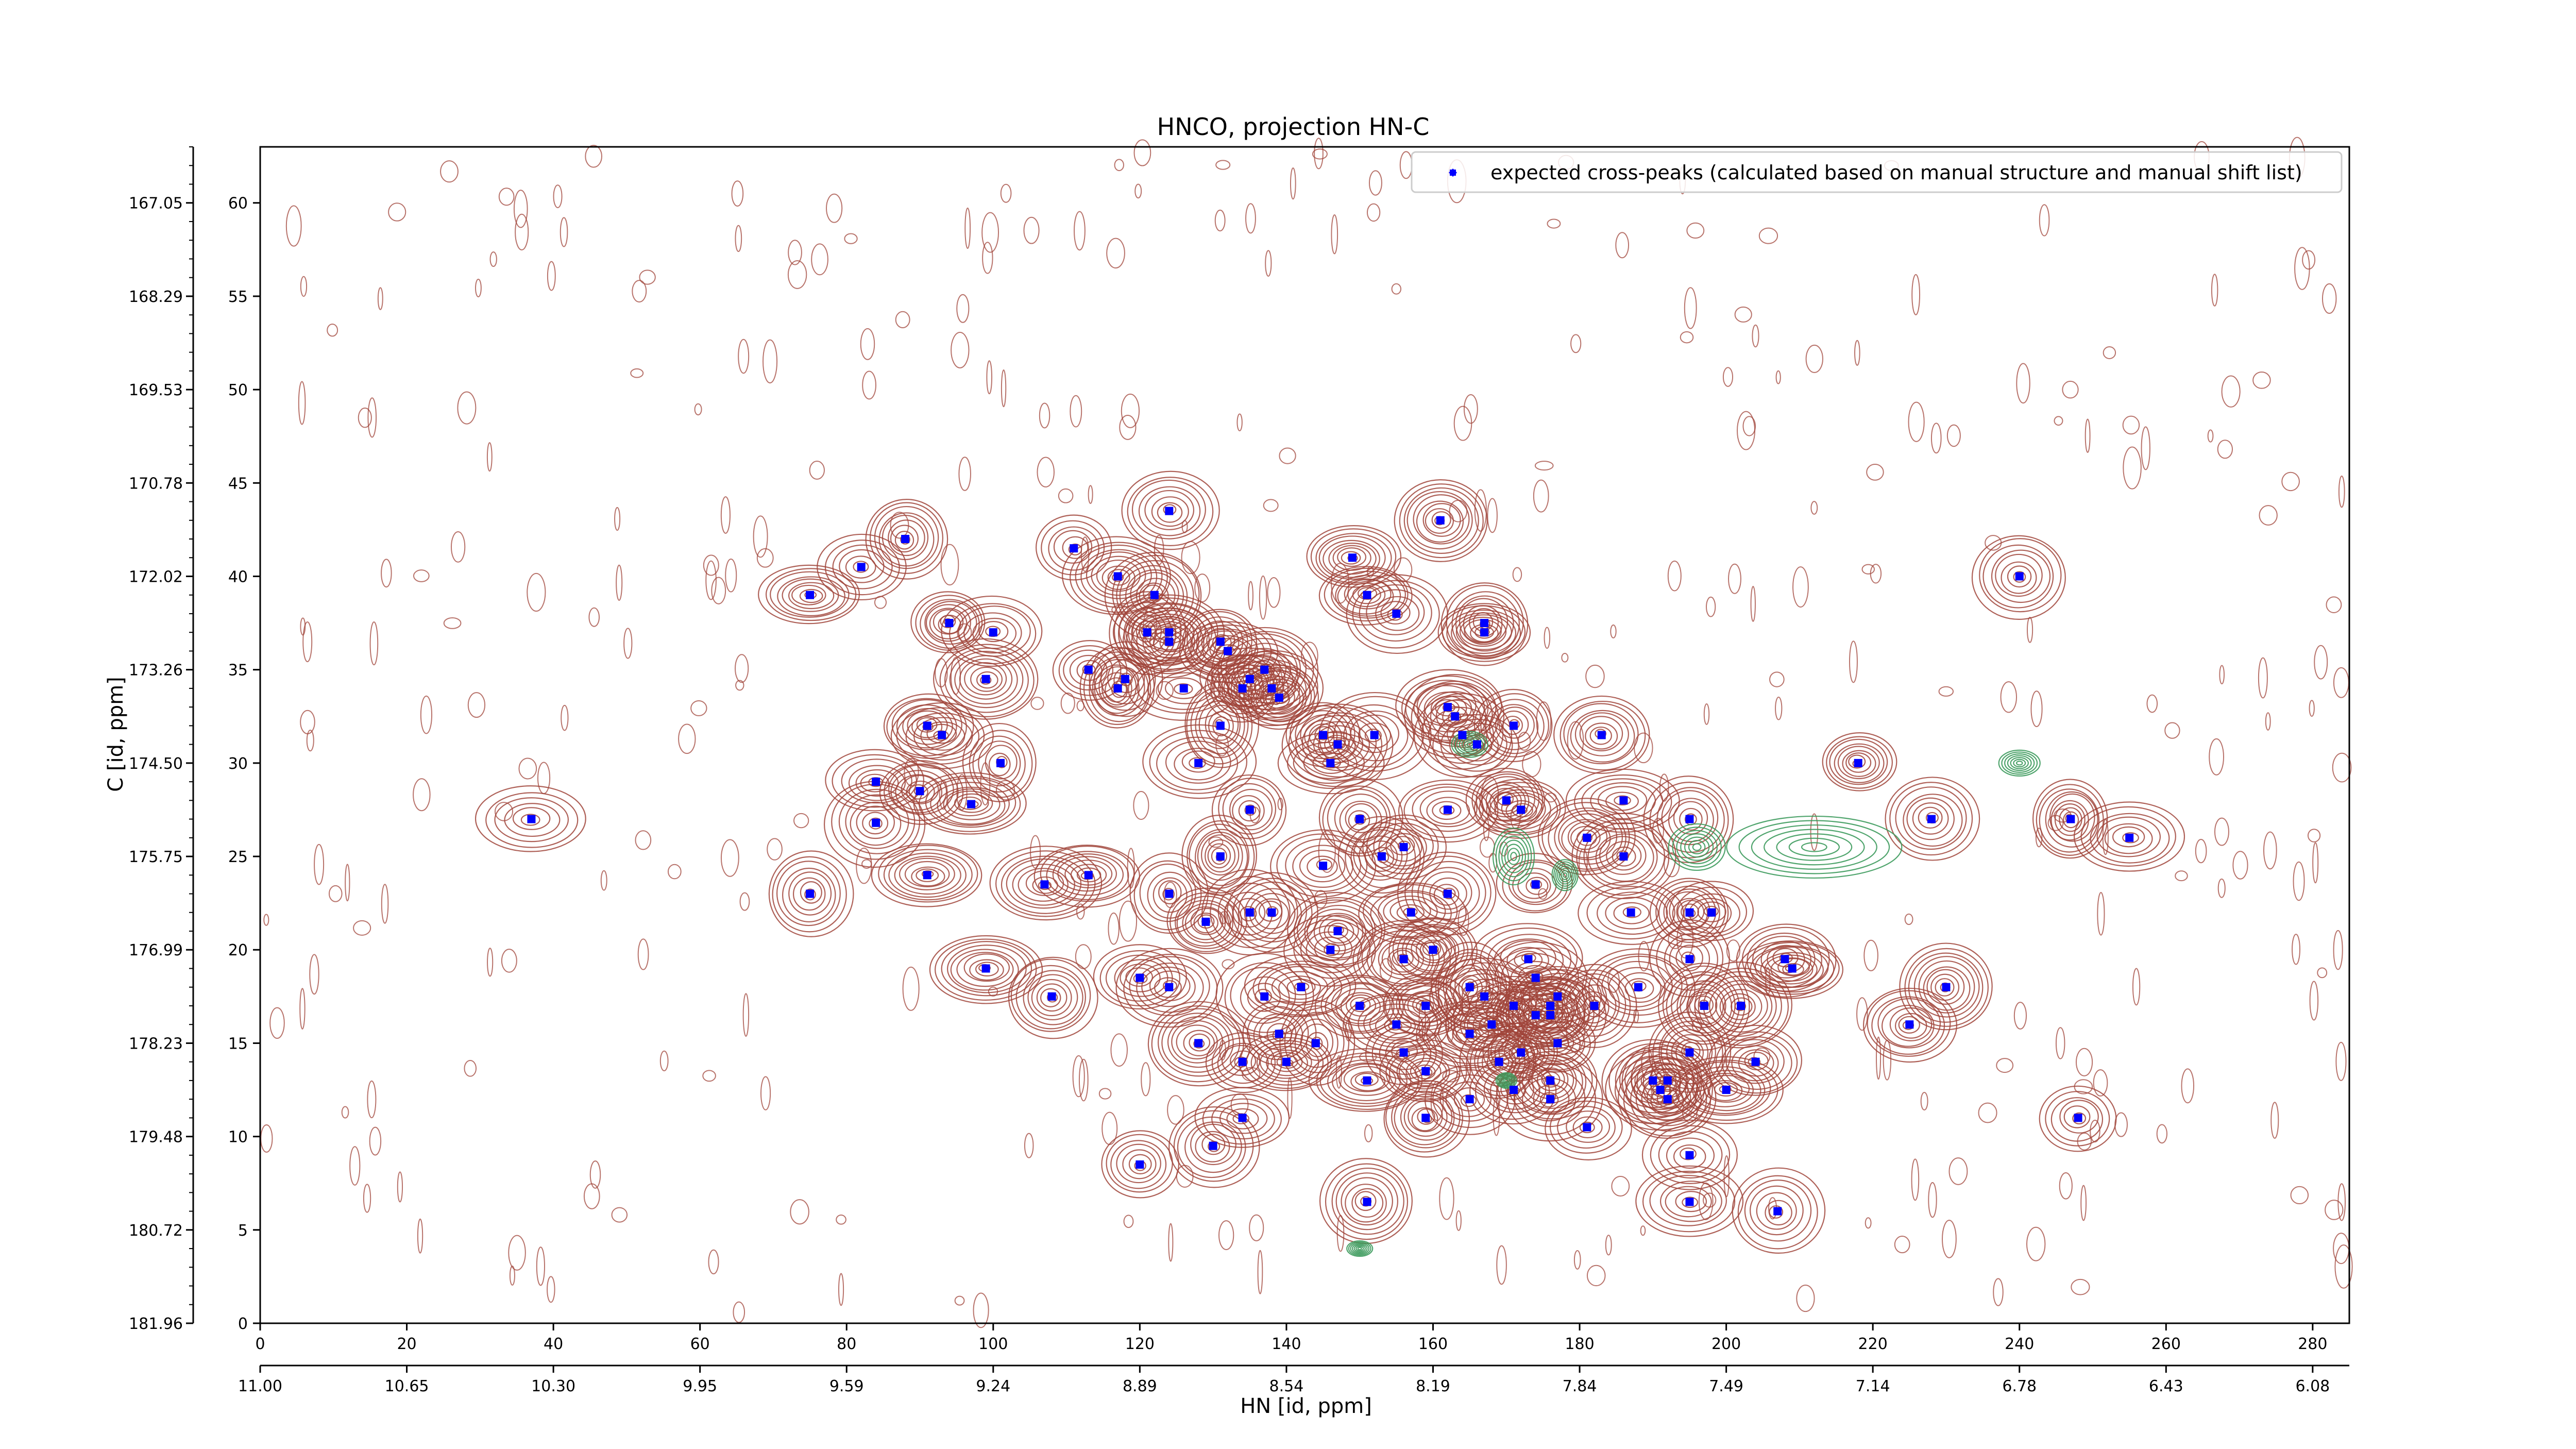 The height and width of the screenshot is (1449, 2576). I want to click on c-tick-label: 178.23, so click(156, 1044).